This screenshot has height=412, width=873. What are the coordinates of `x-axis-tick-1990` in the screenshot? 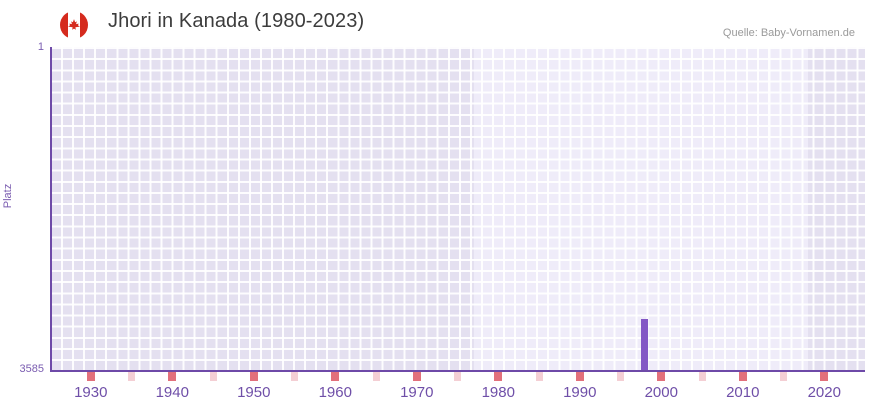 It's located at (579, 376).